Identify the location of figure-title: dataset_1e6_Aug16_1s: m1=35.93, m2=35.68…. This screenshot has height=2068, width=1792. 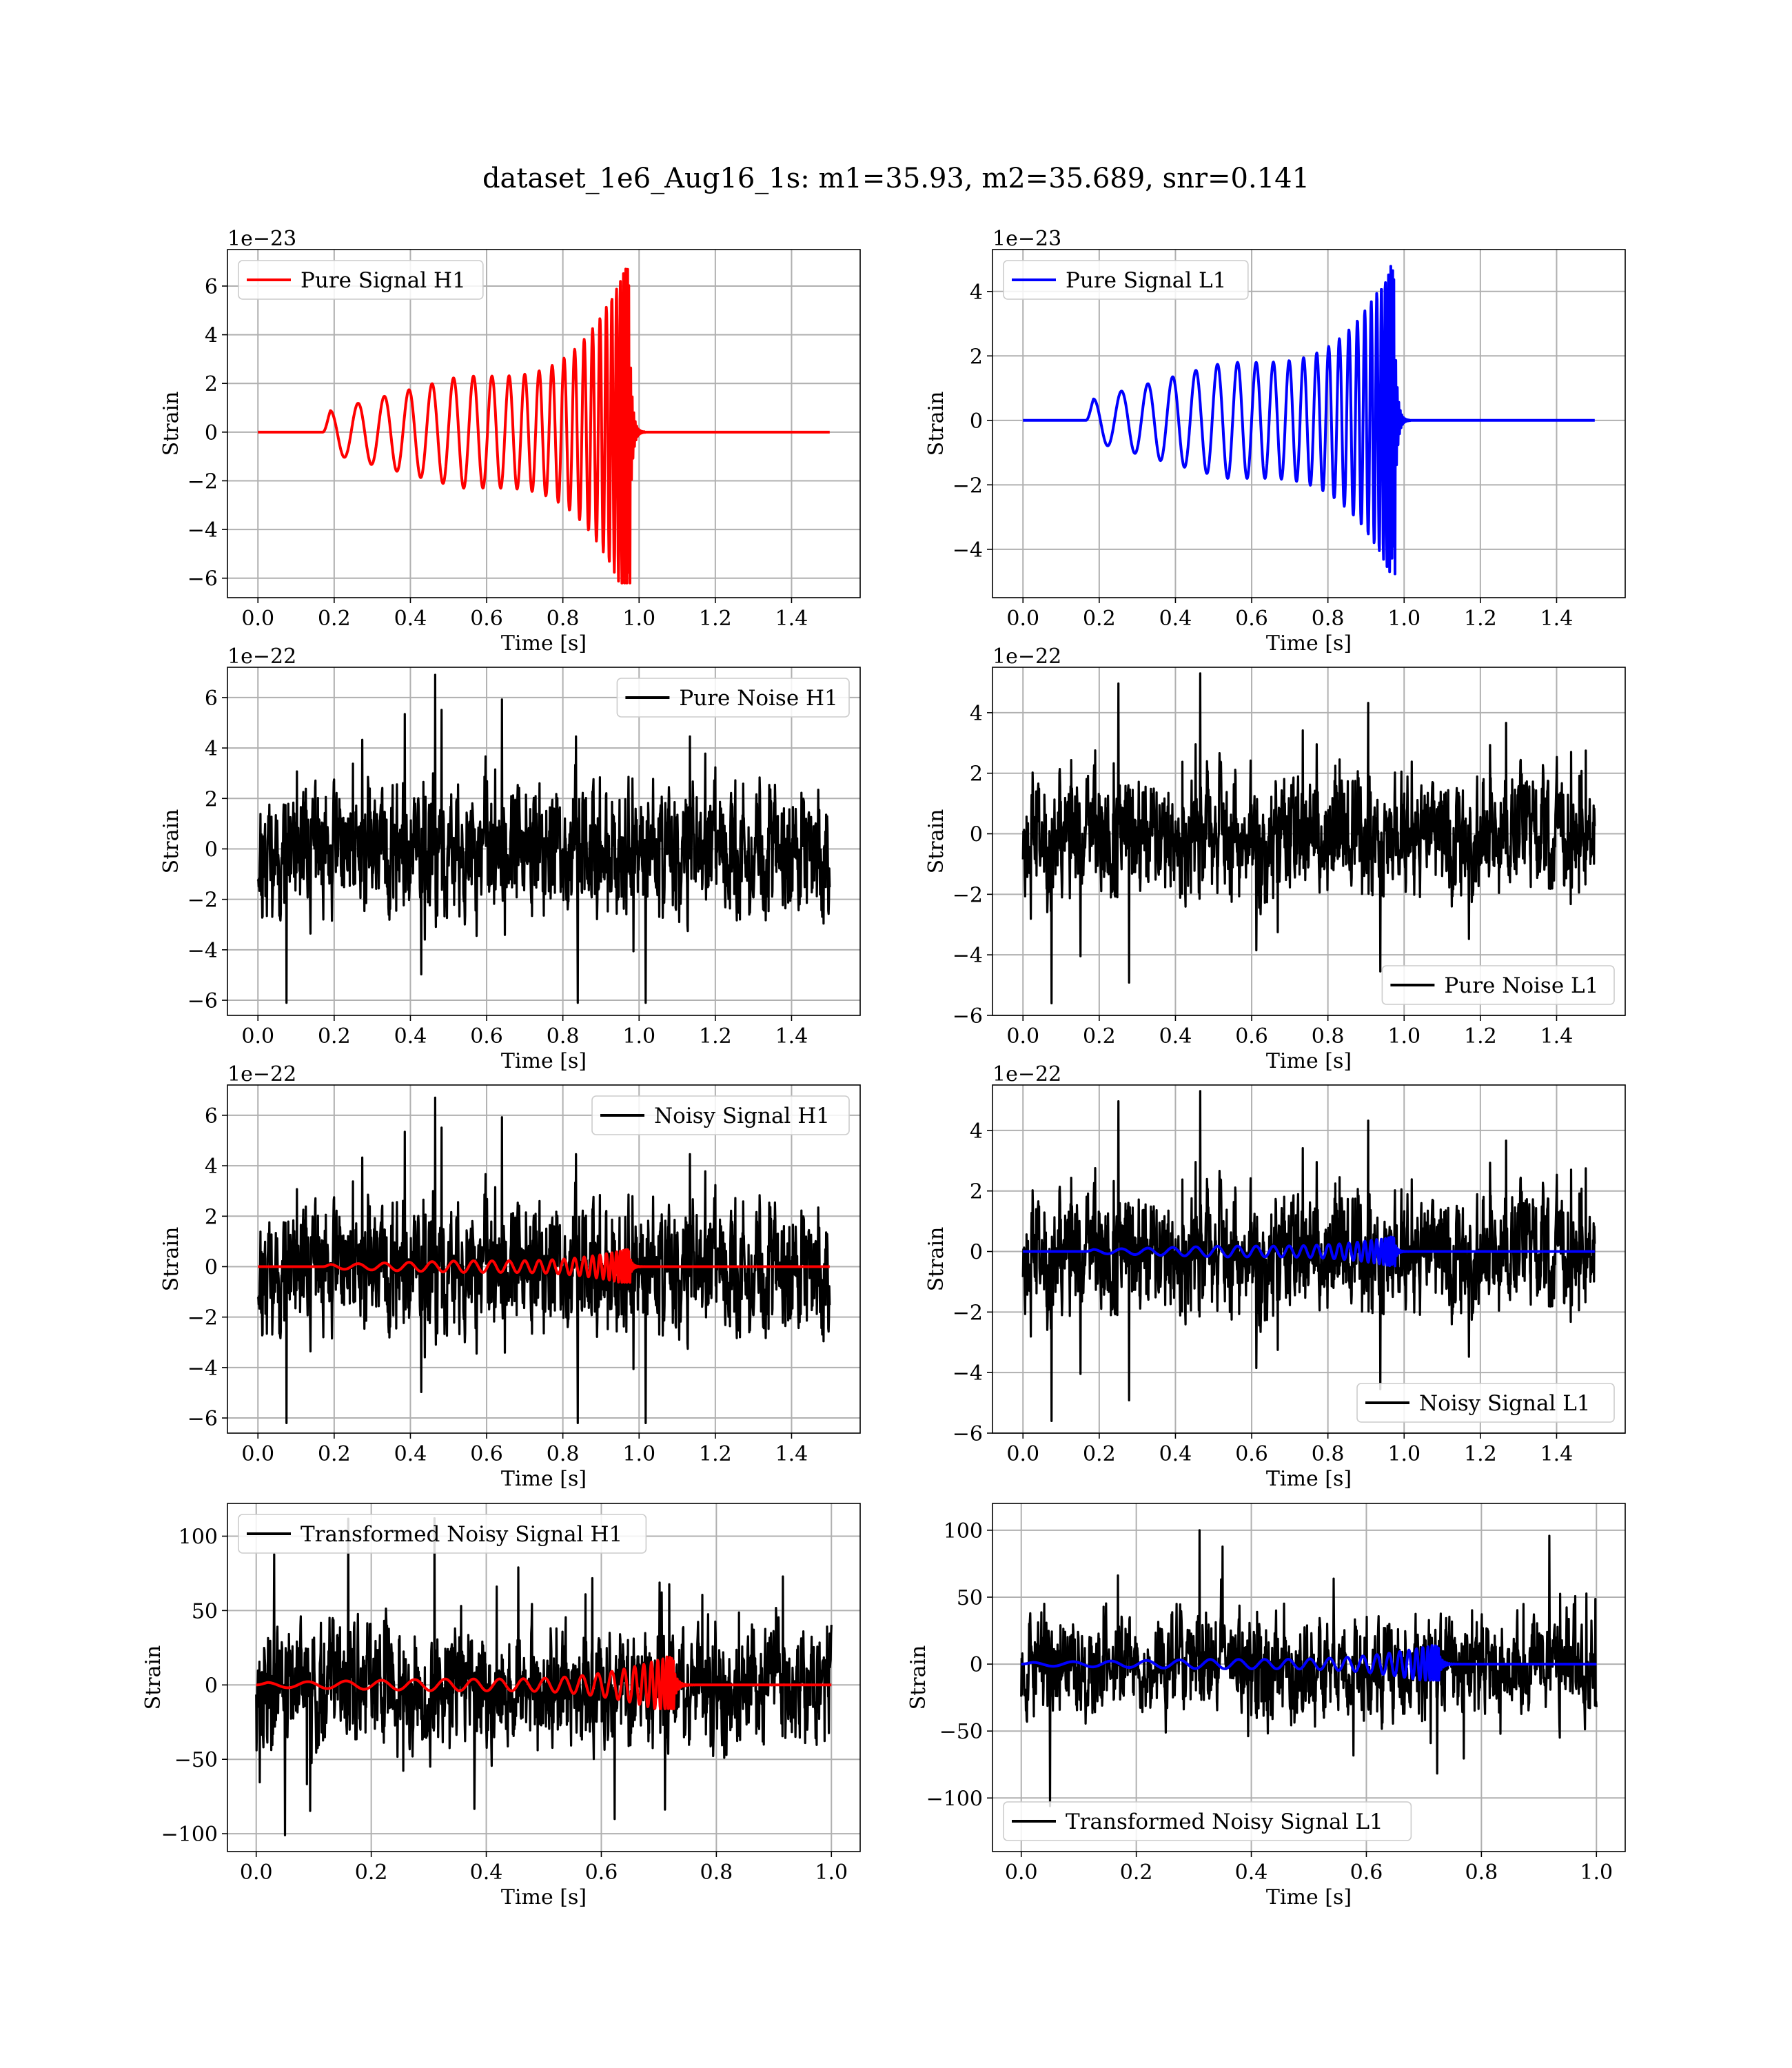
(896, 178).